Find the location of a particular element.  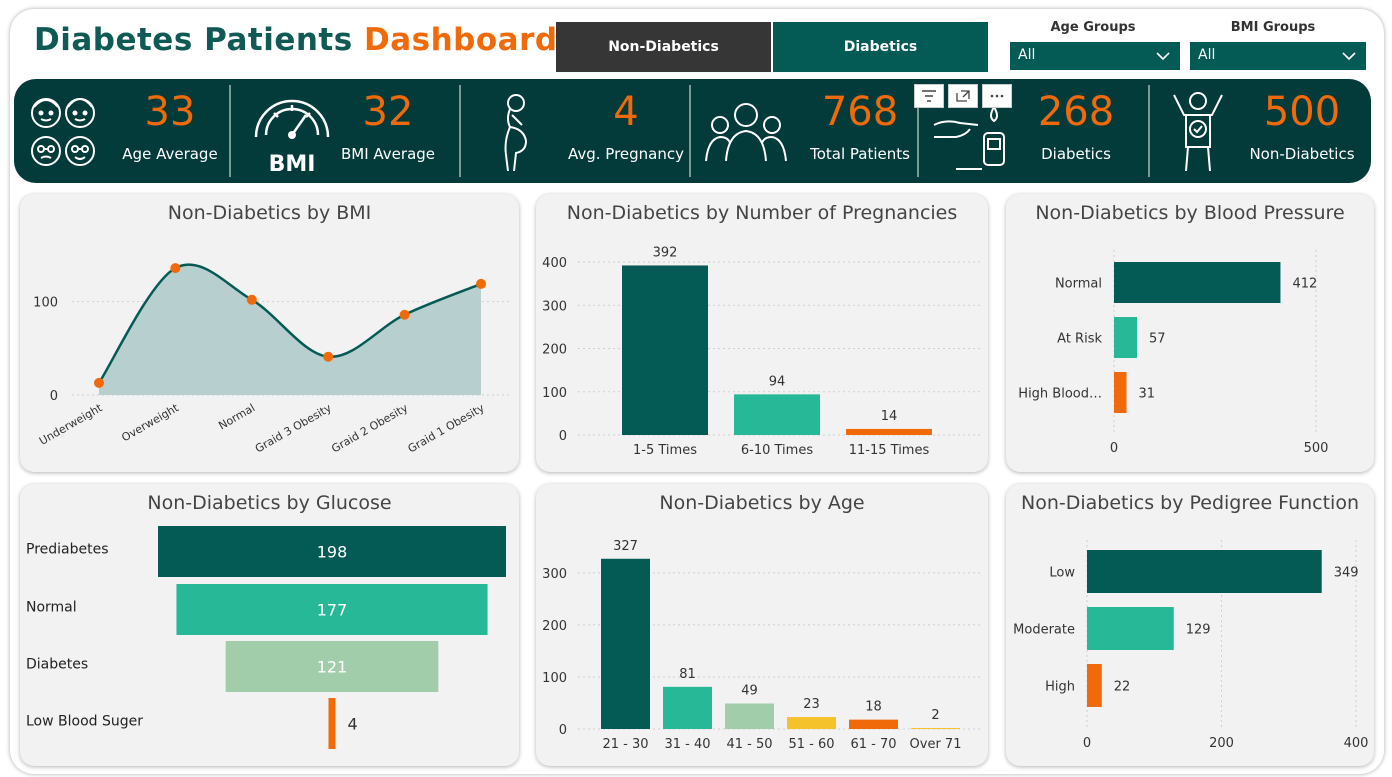

filter-icon is located at coordinates (929, 96).